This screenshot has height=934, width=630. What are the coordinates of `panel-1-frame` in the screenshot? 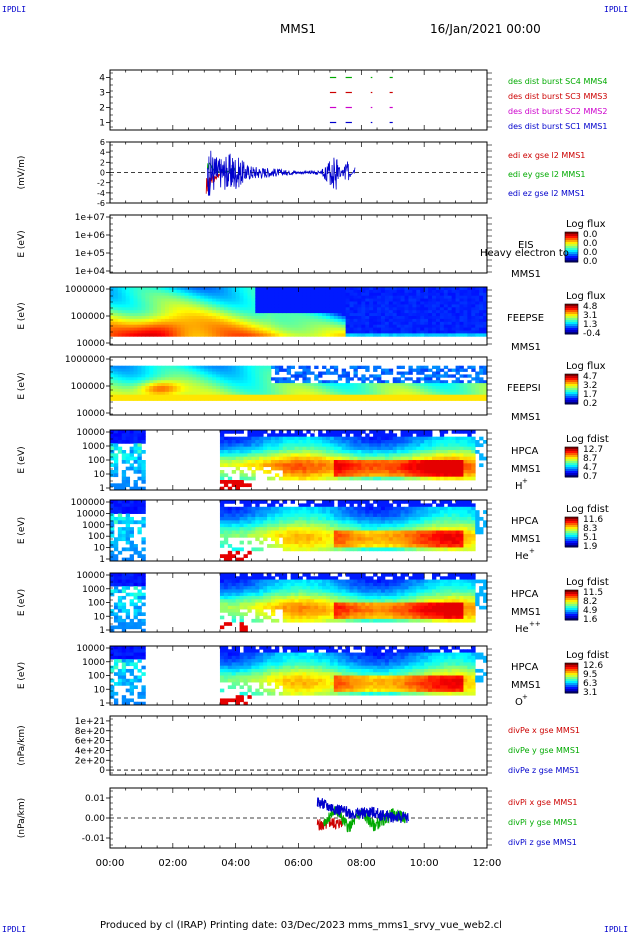 It's located at (298, 100).